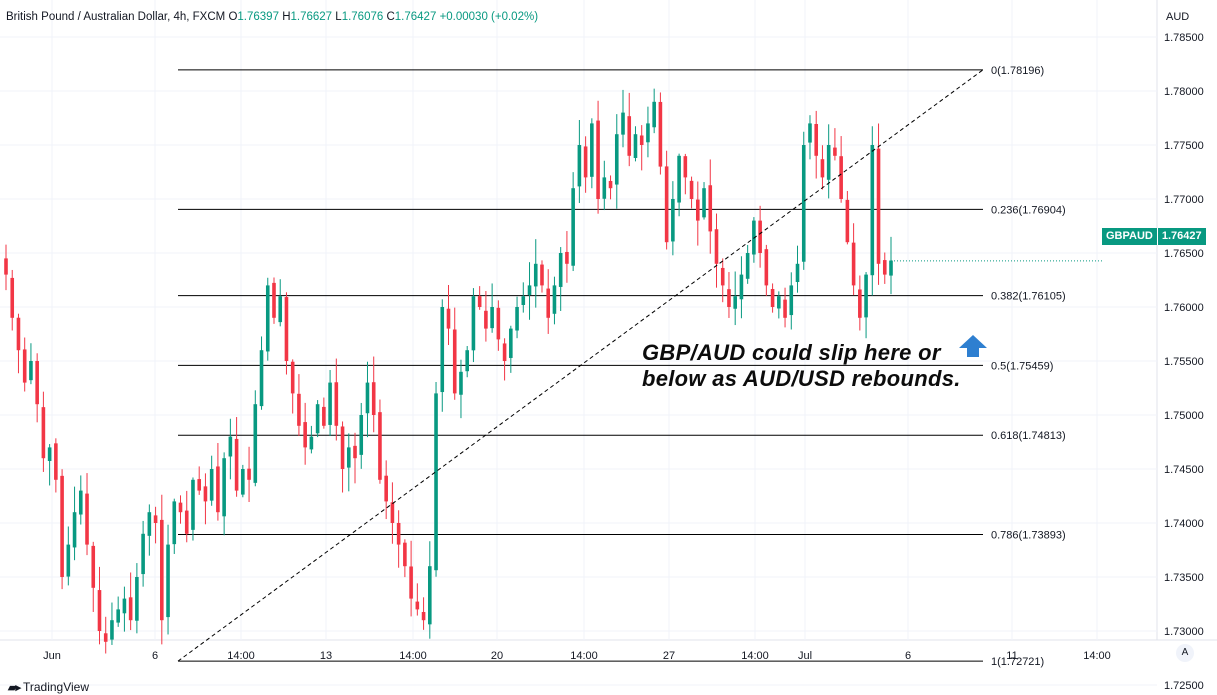 This screenshot has height=695, width=1217. I want to click on x-tick-label: 6, so click(908, 656).